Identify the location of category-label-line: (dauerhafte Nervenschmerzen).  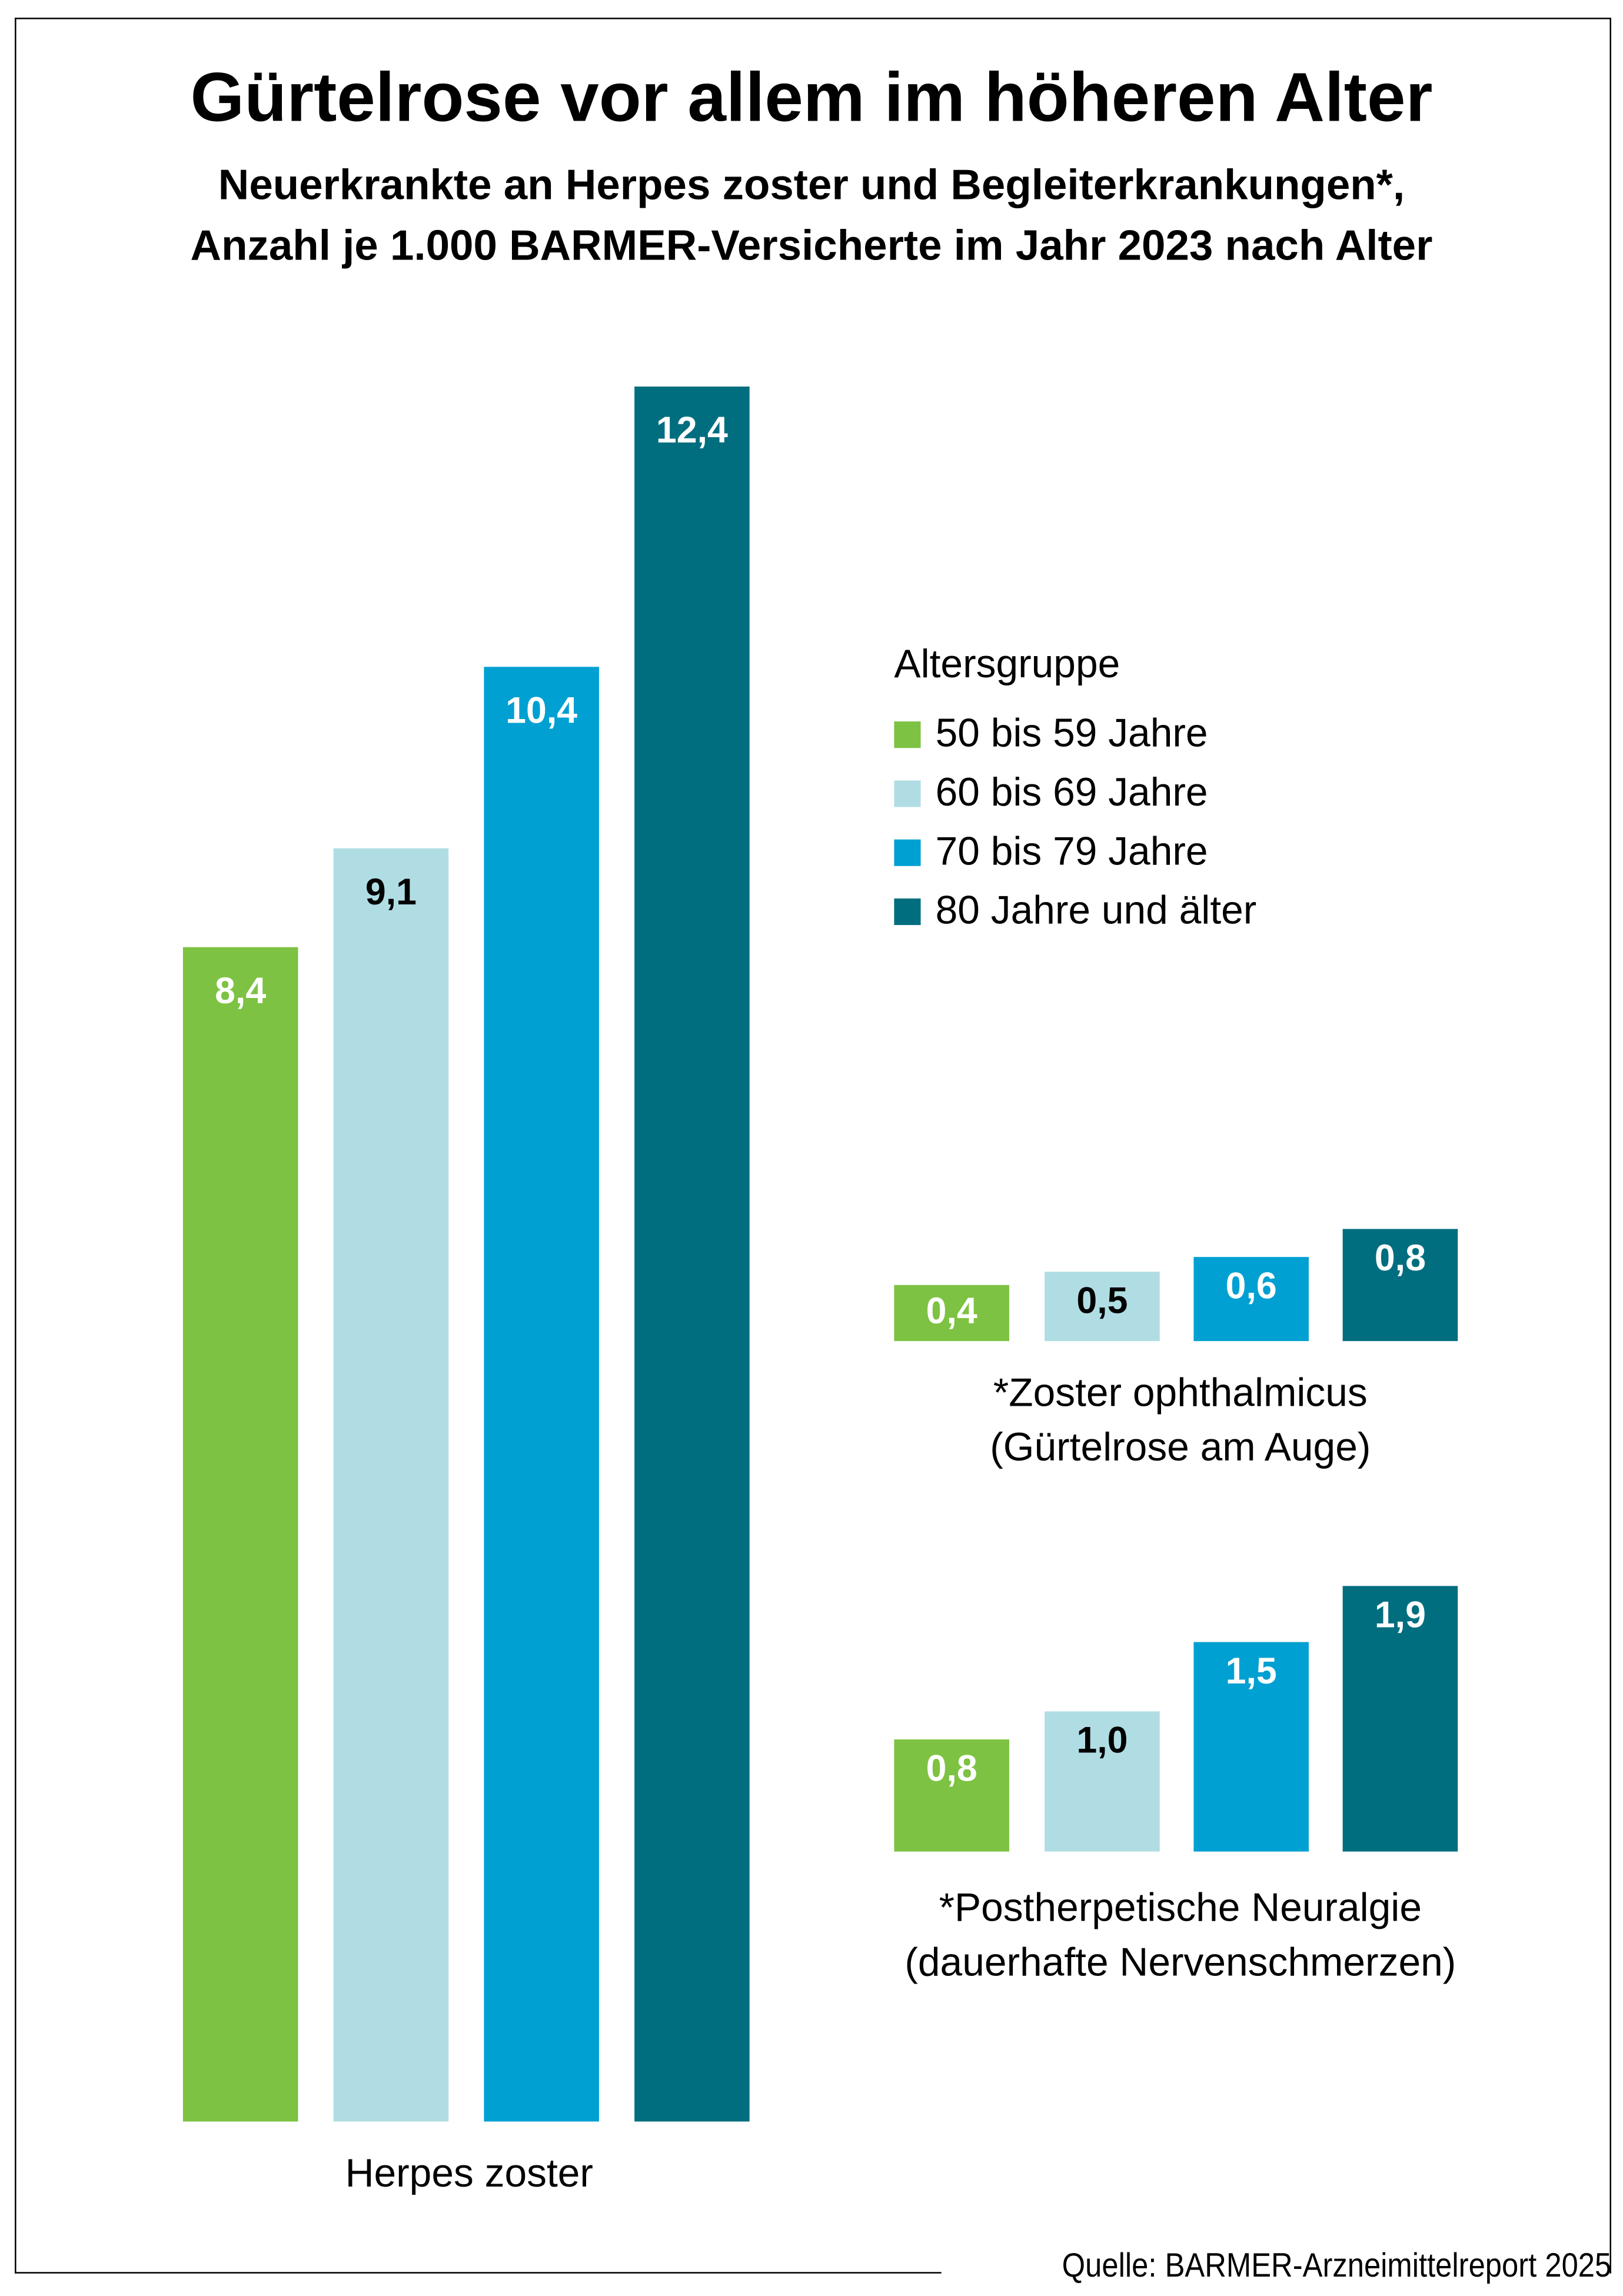
(1180, 1962).